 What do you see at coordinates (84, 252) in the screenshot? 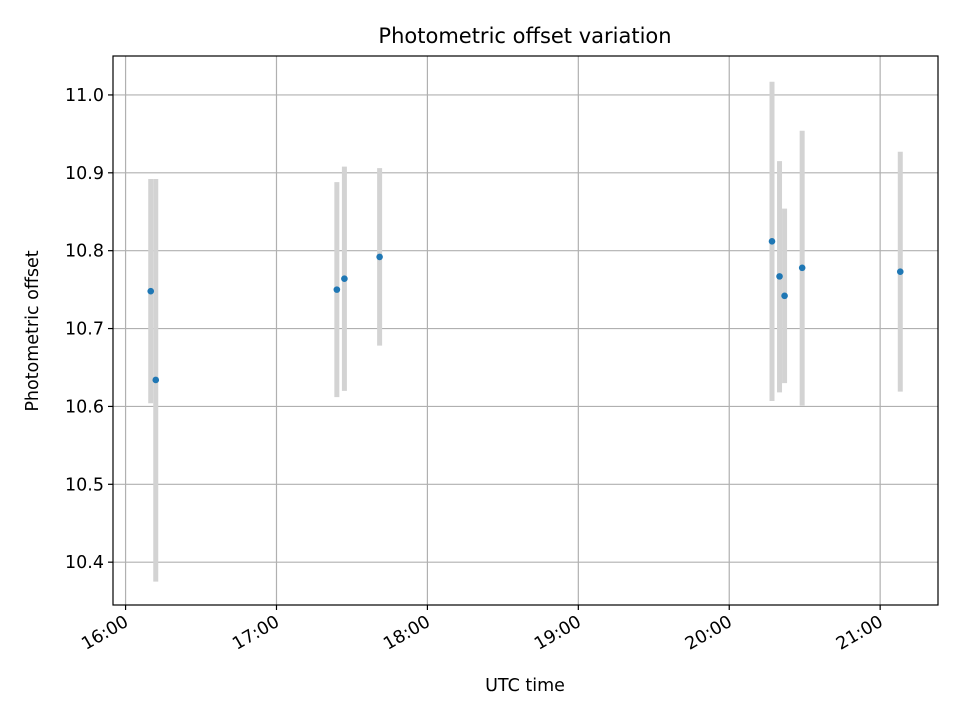
I see `y-tick-label: 10.8` at bounding box center [84, 252].